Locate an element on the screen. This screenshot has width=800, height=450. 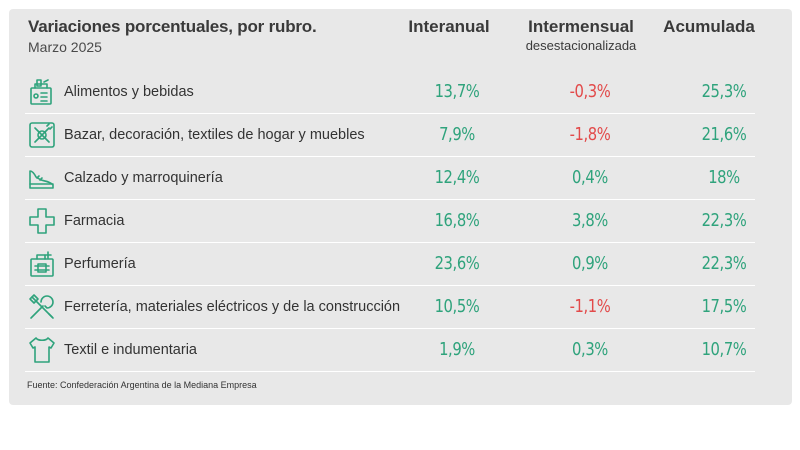
cell-intermensual: 0,4% is located at coordinates (590, 177).